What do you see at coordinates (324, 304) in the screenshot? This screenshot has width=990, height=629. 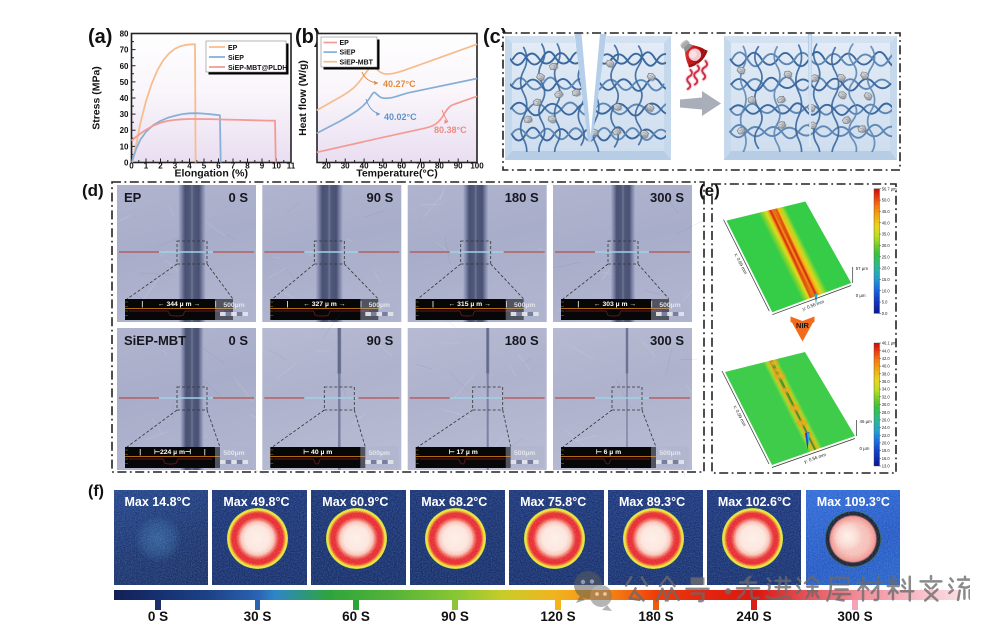 I see `svg-text: ← 327 µ m →` at bounding box center [324, 304].